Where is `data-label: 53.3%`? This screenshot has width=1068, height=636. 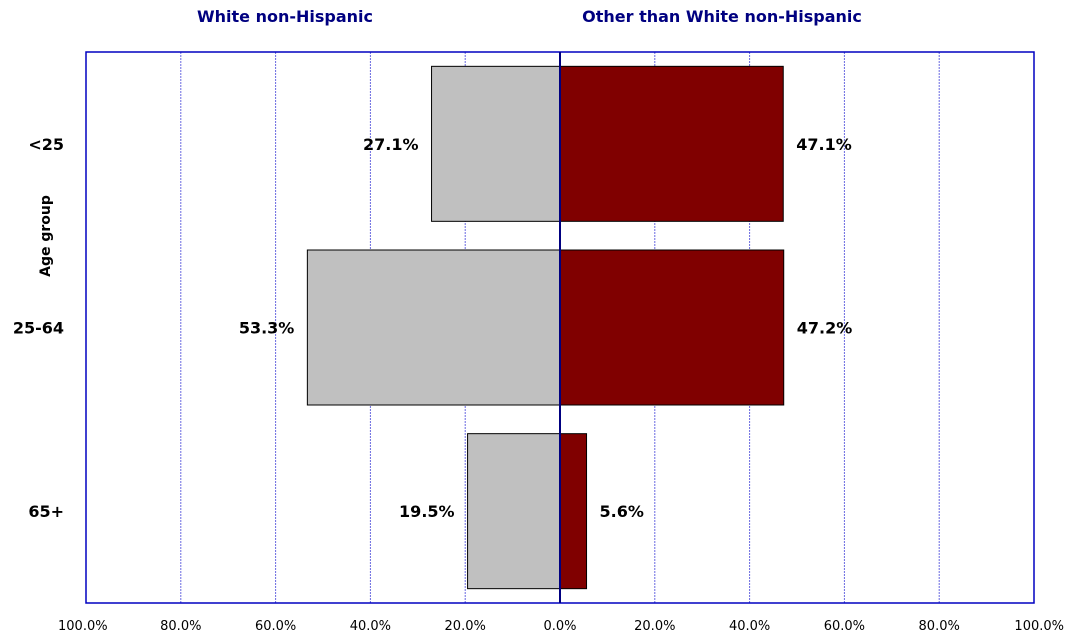 data-label: 53.3% is located at coordinates (267, 328).